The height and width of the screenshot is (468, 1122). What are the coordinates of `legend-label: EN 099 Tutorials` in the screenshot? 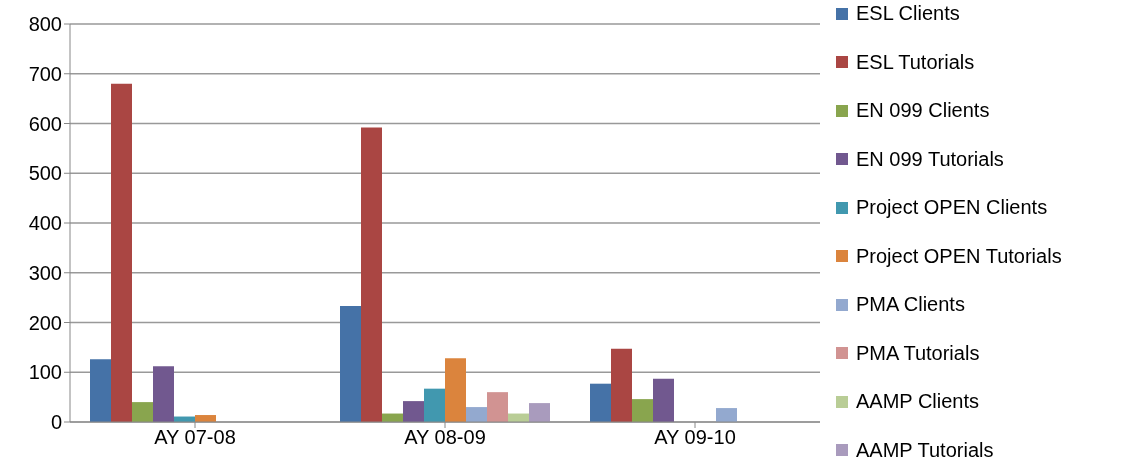 It's located at (930, 159).